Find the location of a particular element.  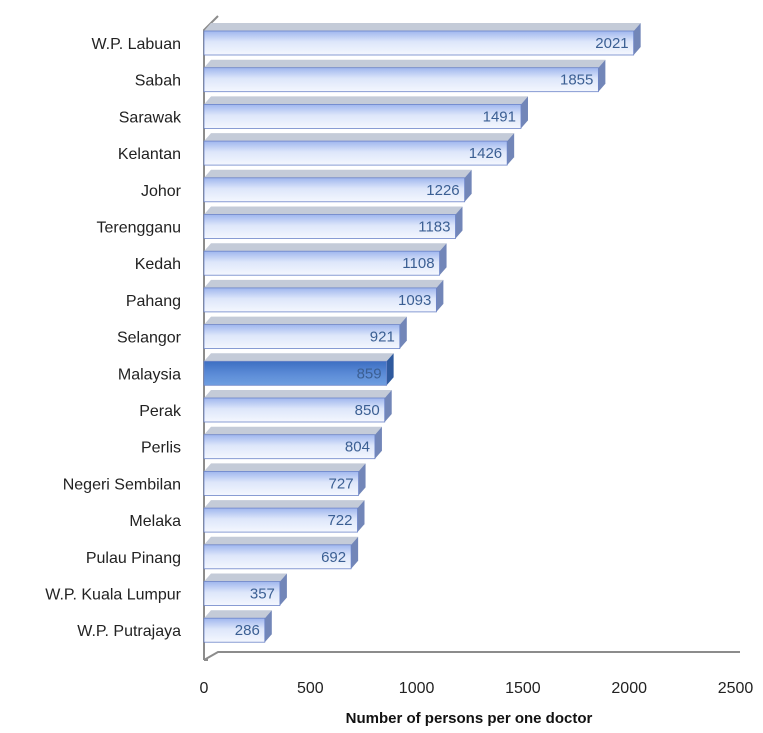

x-tick-label: 2500 is located at coordinates (736, 688).